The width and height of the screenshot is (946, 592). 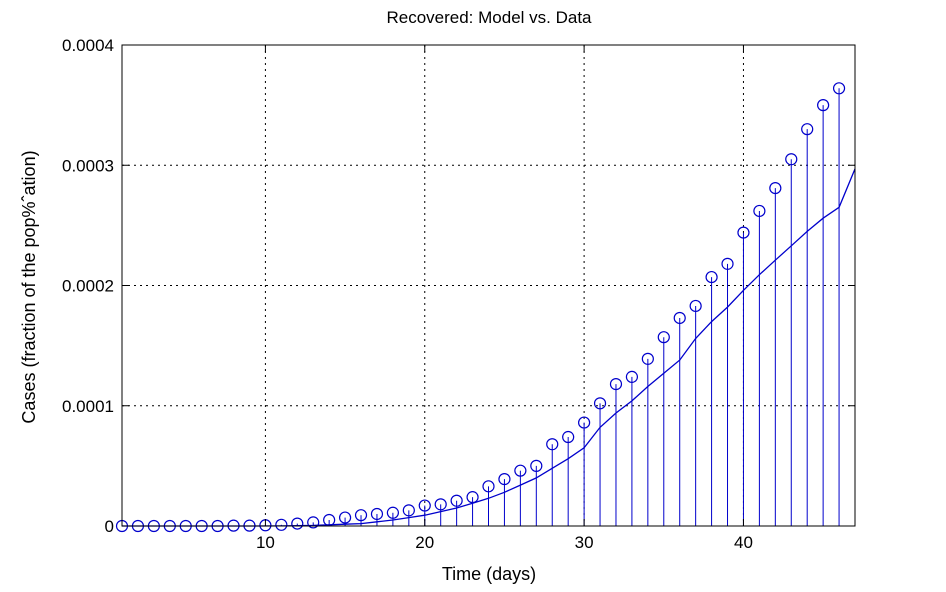 What do you see at coordinates (88, 45) in the screenshot?
I see `y-tick-label: 0.0004` at bounding box center [88, 45].